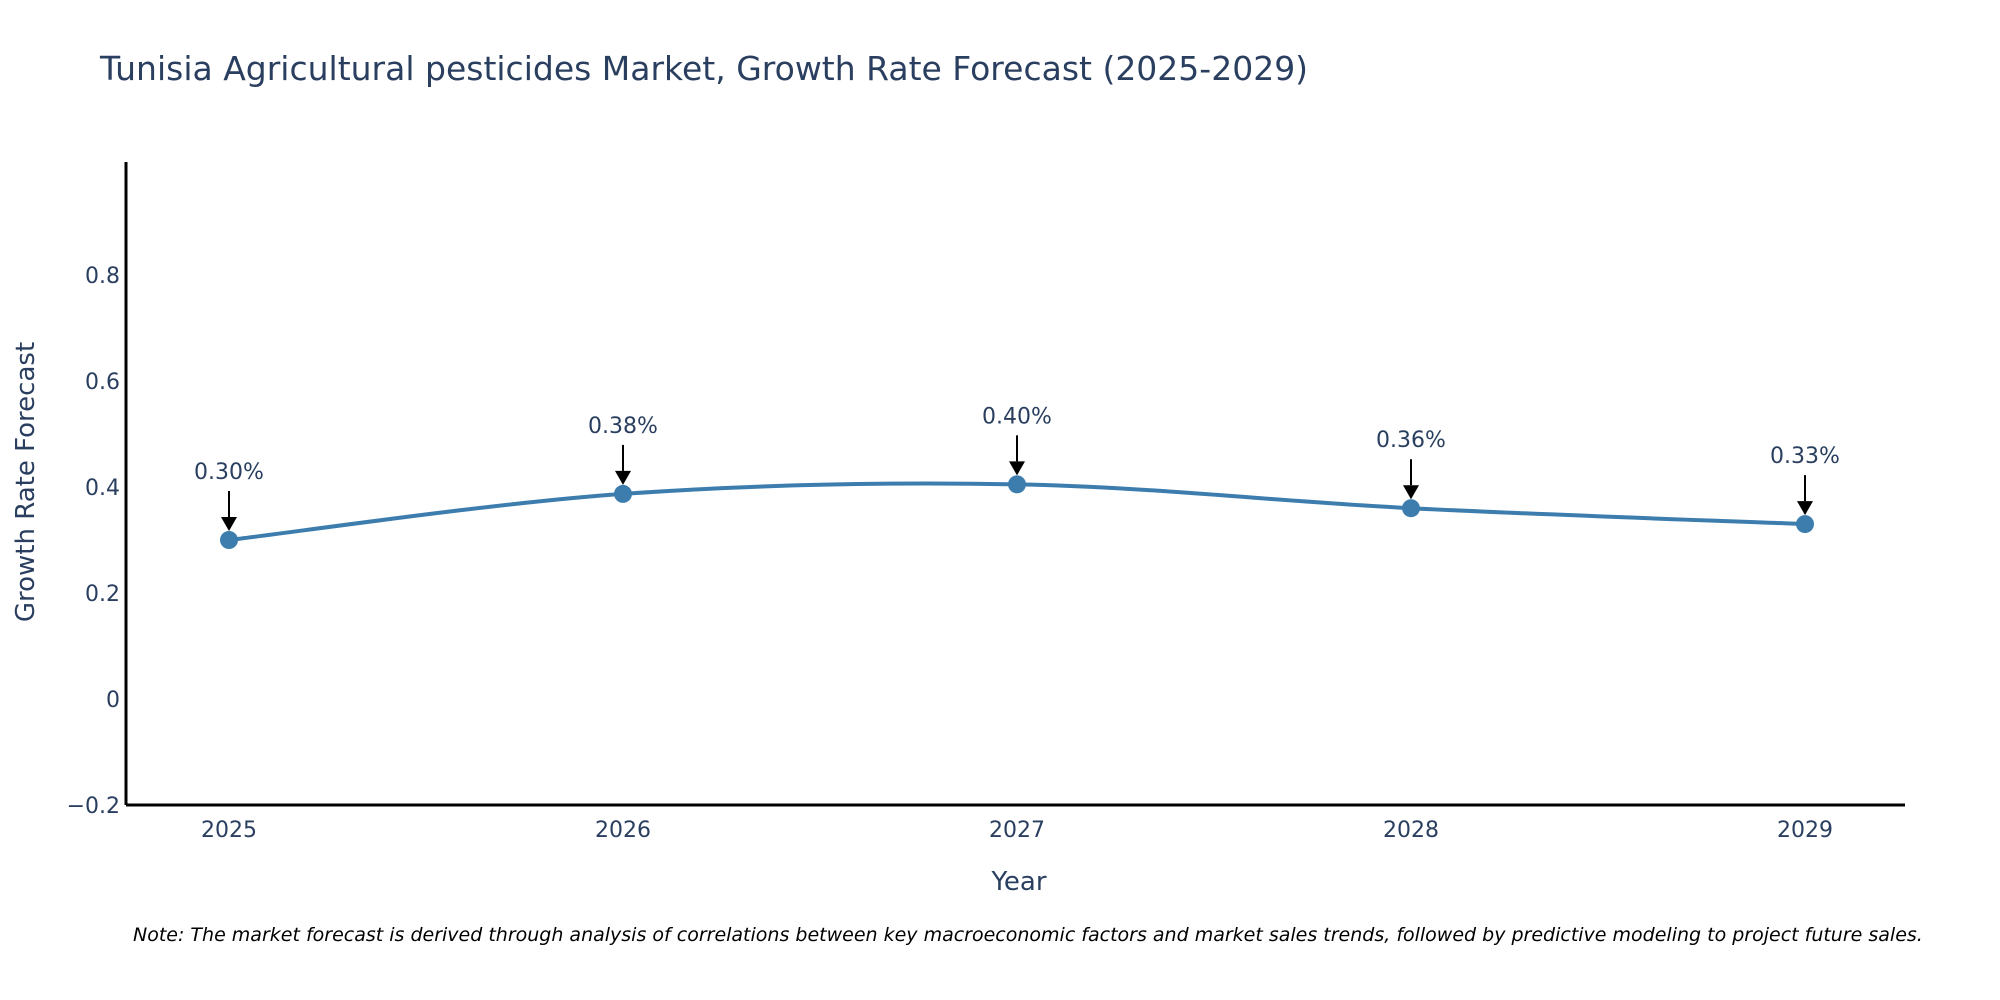 The height and width of the screenshot is (1000, 2000). What do you see at coordinates (229, 830) in the screenshot?
I see `x-tick-label: 2025` at bounding box center [229, 830].